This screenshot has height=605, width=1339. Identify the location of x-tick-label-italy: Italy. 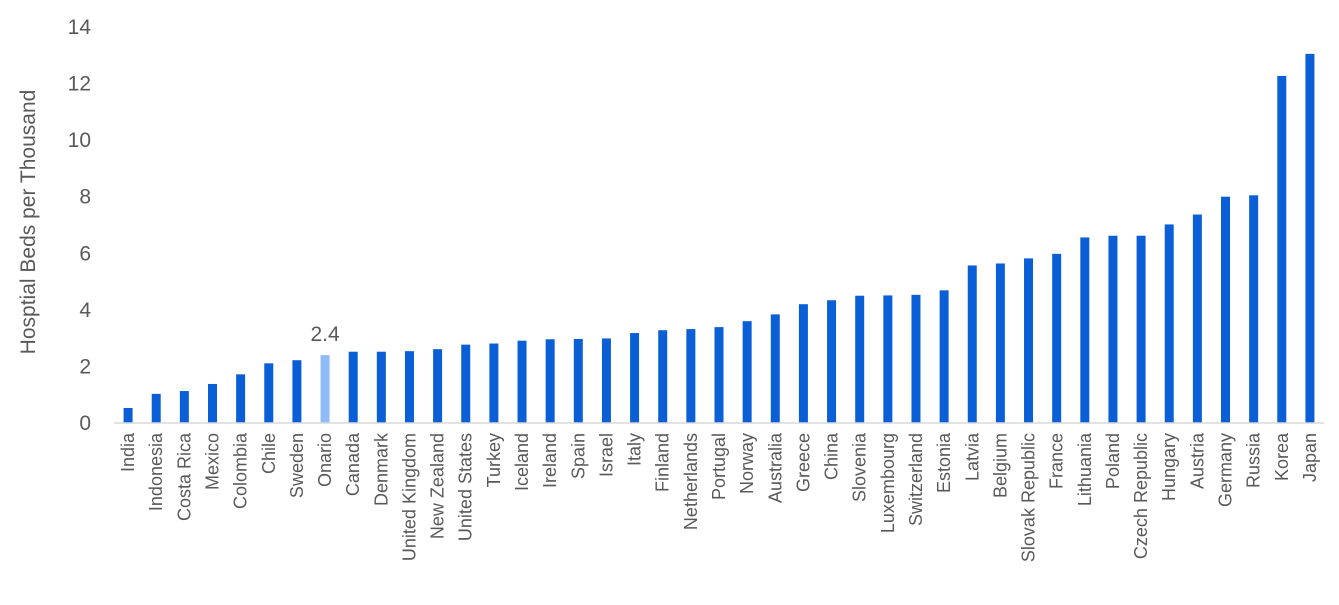
(635, 449).